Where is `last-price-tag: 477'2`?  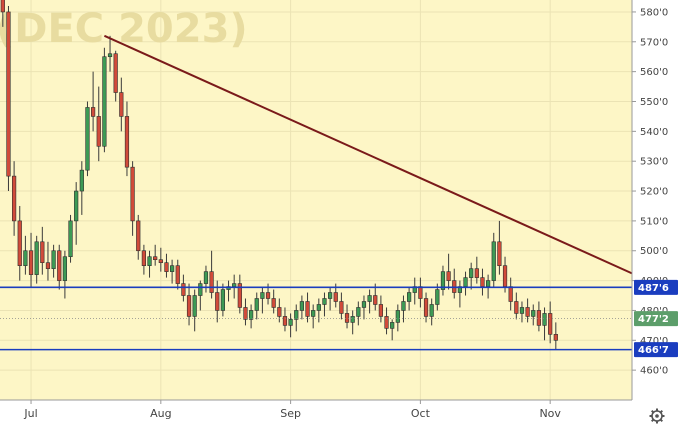 last-price-tag: 477'2 is located at coordinates (653, 319).